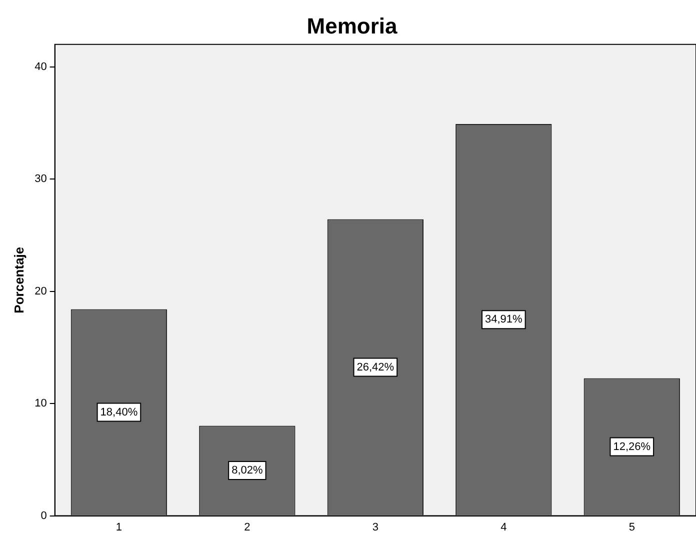  I want to click on y-tick-label: 0, so click(43, 516).